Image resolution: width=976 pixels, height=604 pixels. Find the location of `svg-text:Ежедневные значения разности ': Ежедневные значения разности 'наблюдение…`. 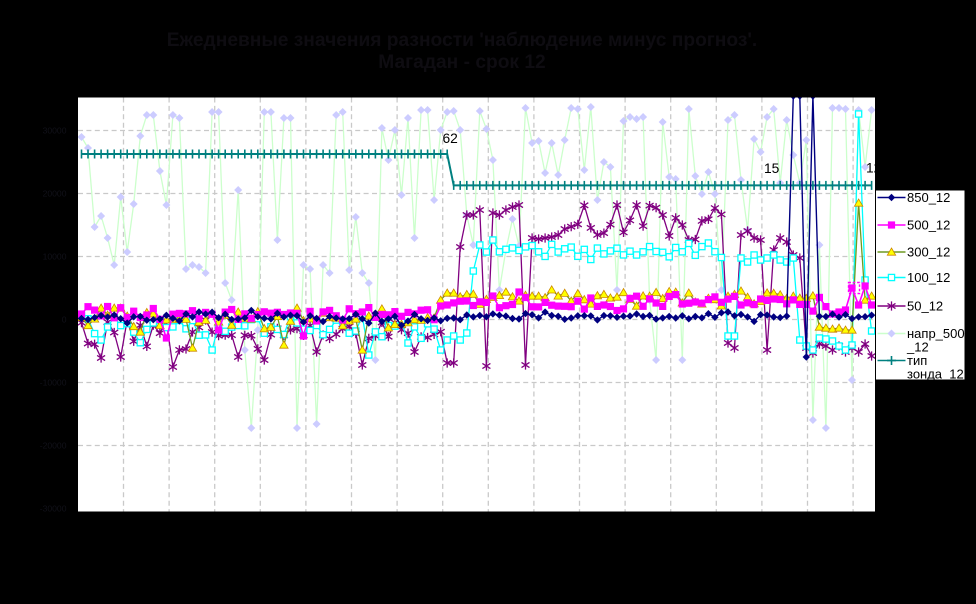

svg-text:Ежедневные значения разности ': Ежедневные значения разности 'наблюдение… is located at coordinates (462, 40).